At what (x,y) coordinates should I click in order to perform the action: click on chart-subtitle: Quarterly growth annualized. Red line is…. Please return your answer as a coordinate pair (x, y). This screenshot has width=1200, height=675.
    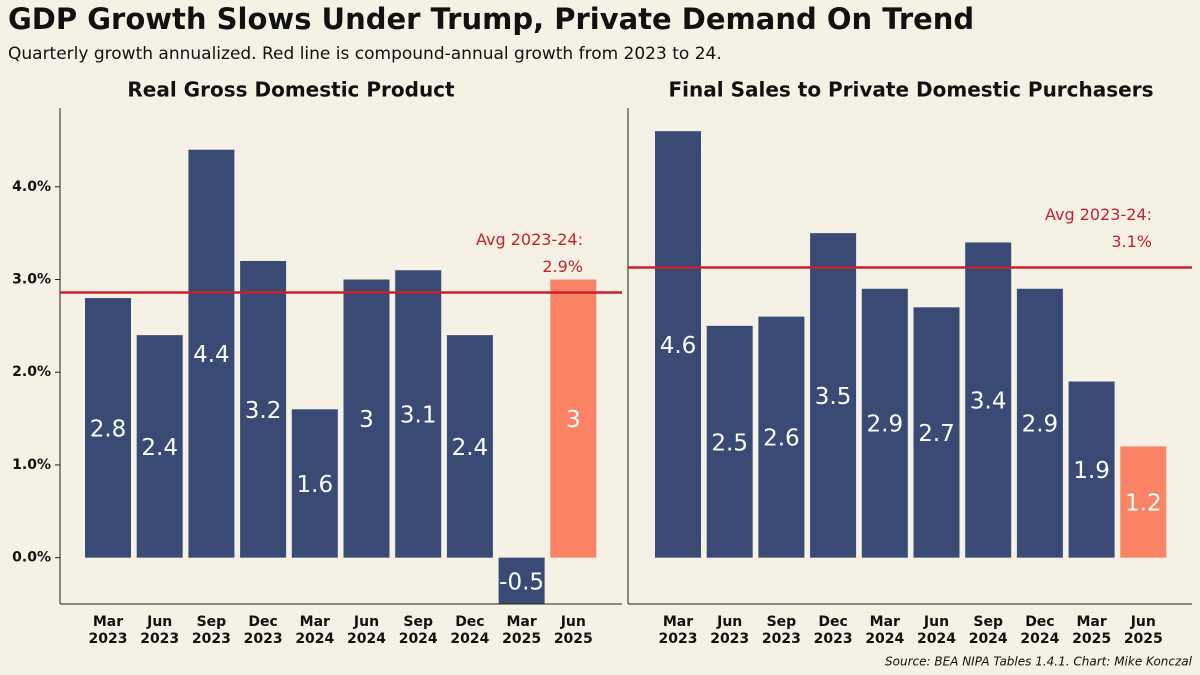
    Looking at the image, I should click on (365, 54).